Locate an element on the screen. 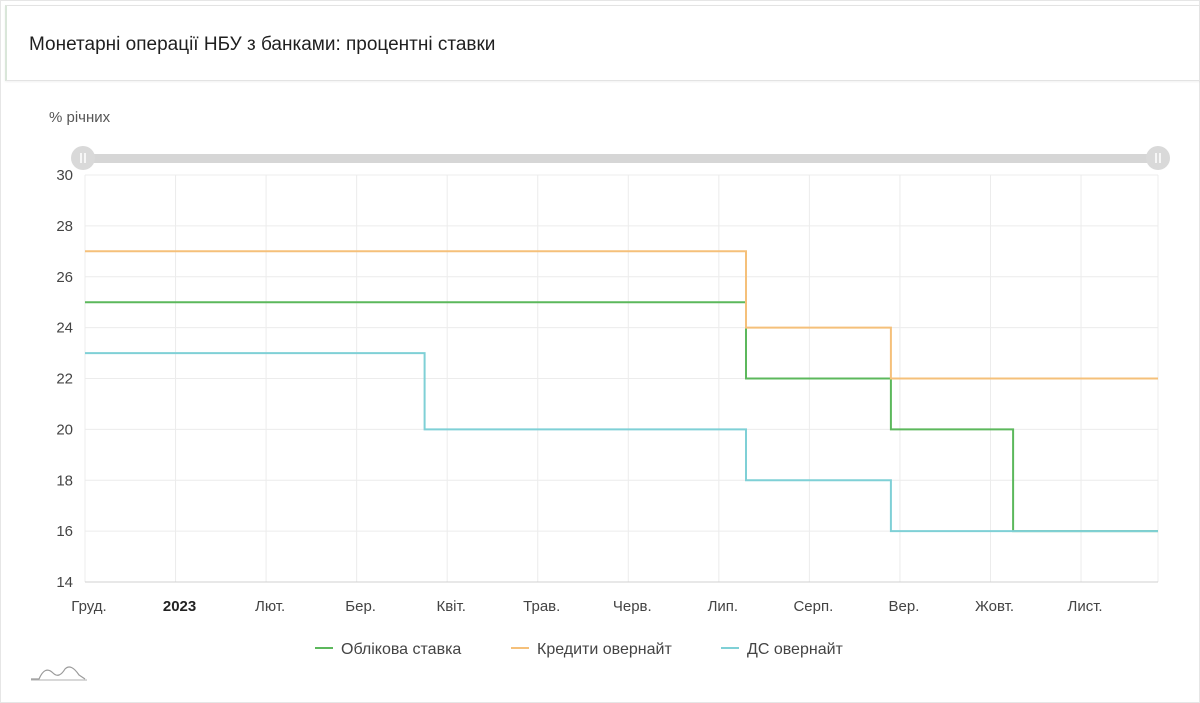 The image size is (1200, 703). x-tick-label: Серп. is located at coordinates (813, 606).